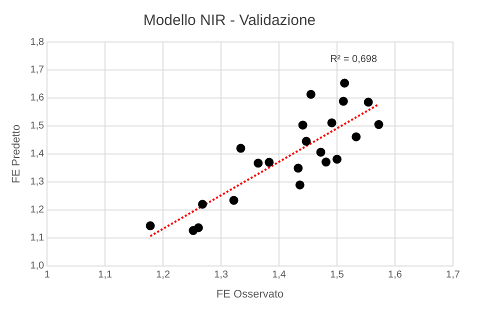  What do you see at coordinates (16, 154) in the screenshot?
I see `y-axis-title: FE Predetto` at bounding box center [16, 154].